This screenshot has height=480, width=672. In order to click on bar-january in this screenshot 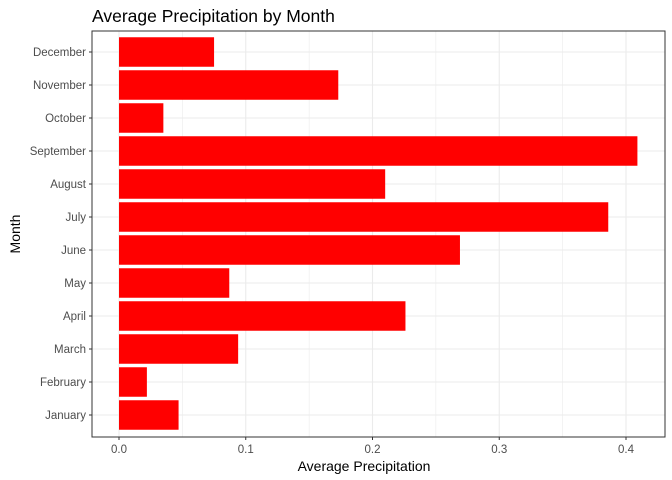, I will do `click(149, 415)`.